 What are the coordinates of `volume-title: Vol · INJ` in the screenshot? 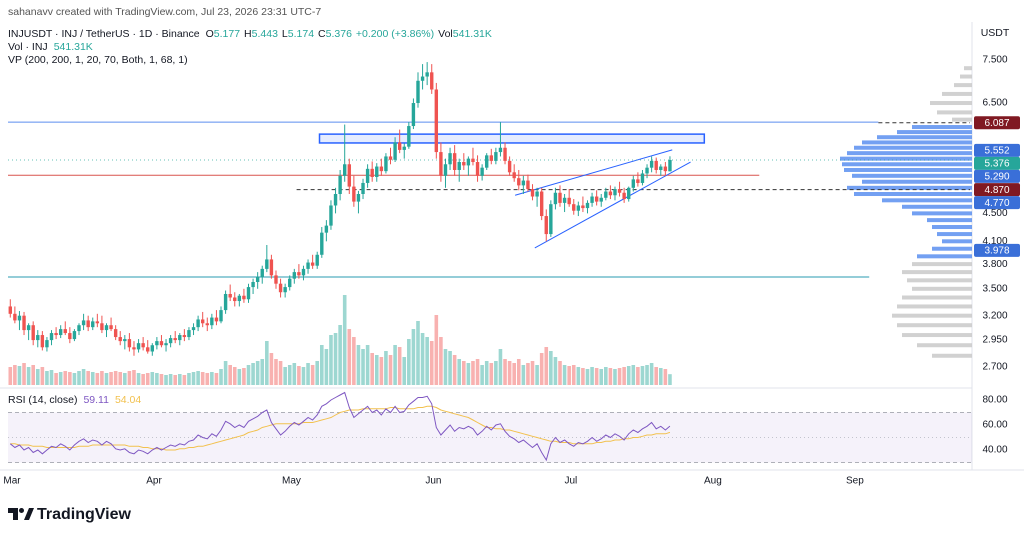 It's located at (28, 47).